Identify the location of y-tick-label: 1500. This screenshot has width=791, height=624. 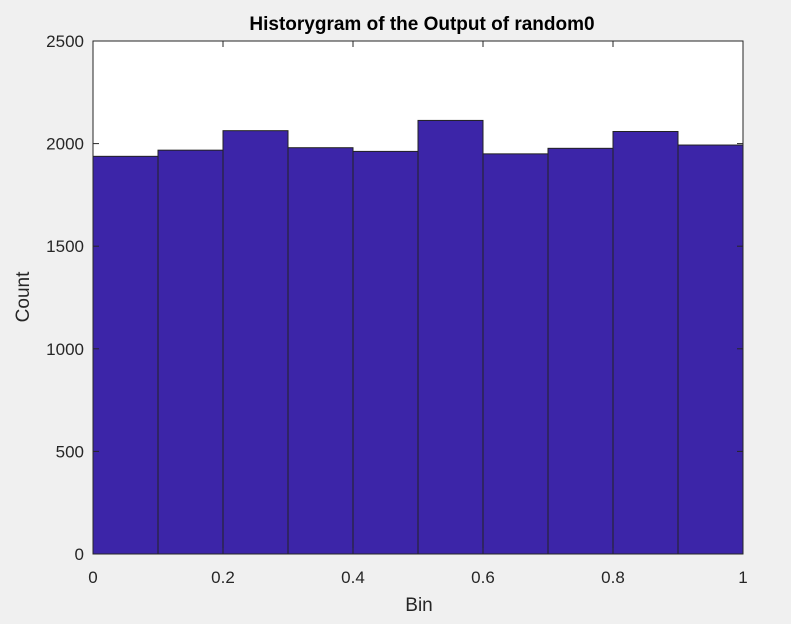
(65, 246).